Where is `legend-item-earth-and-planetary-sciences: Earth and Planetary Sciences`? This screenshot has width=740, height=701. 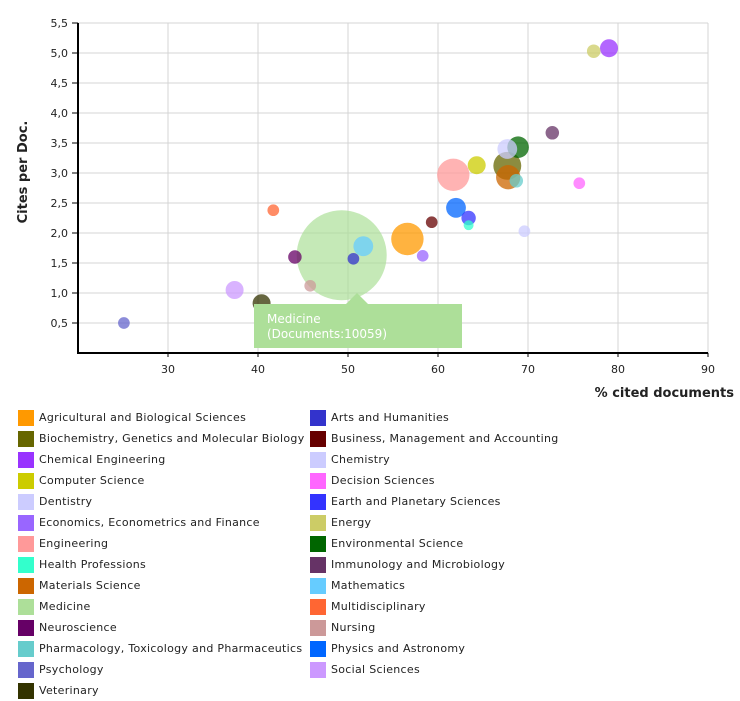
legend-item-earth-and-planetary-sciences: Earth and Planetary Sciences is located at coordinates (405, 501).